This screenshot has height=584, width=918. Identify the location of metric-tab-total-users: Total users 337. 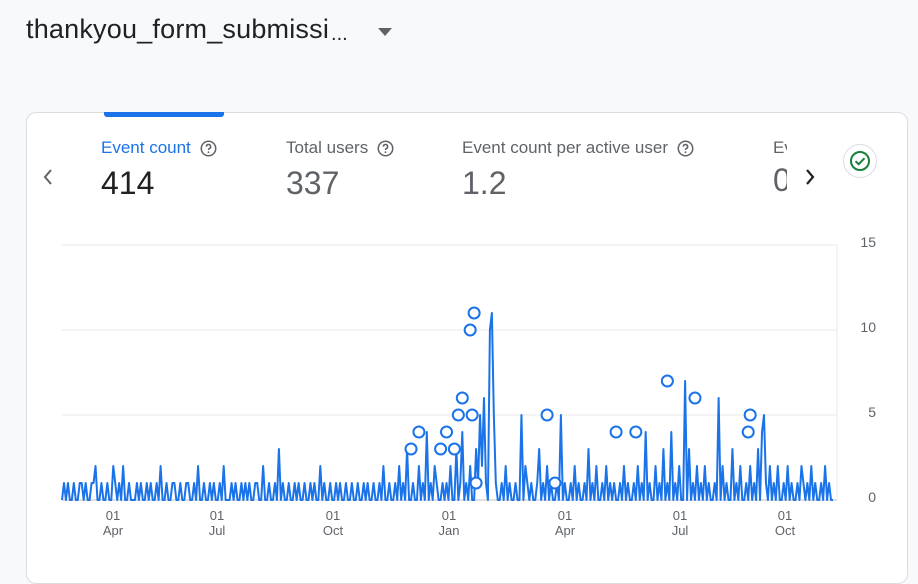
(340, 170).